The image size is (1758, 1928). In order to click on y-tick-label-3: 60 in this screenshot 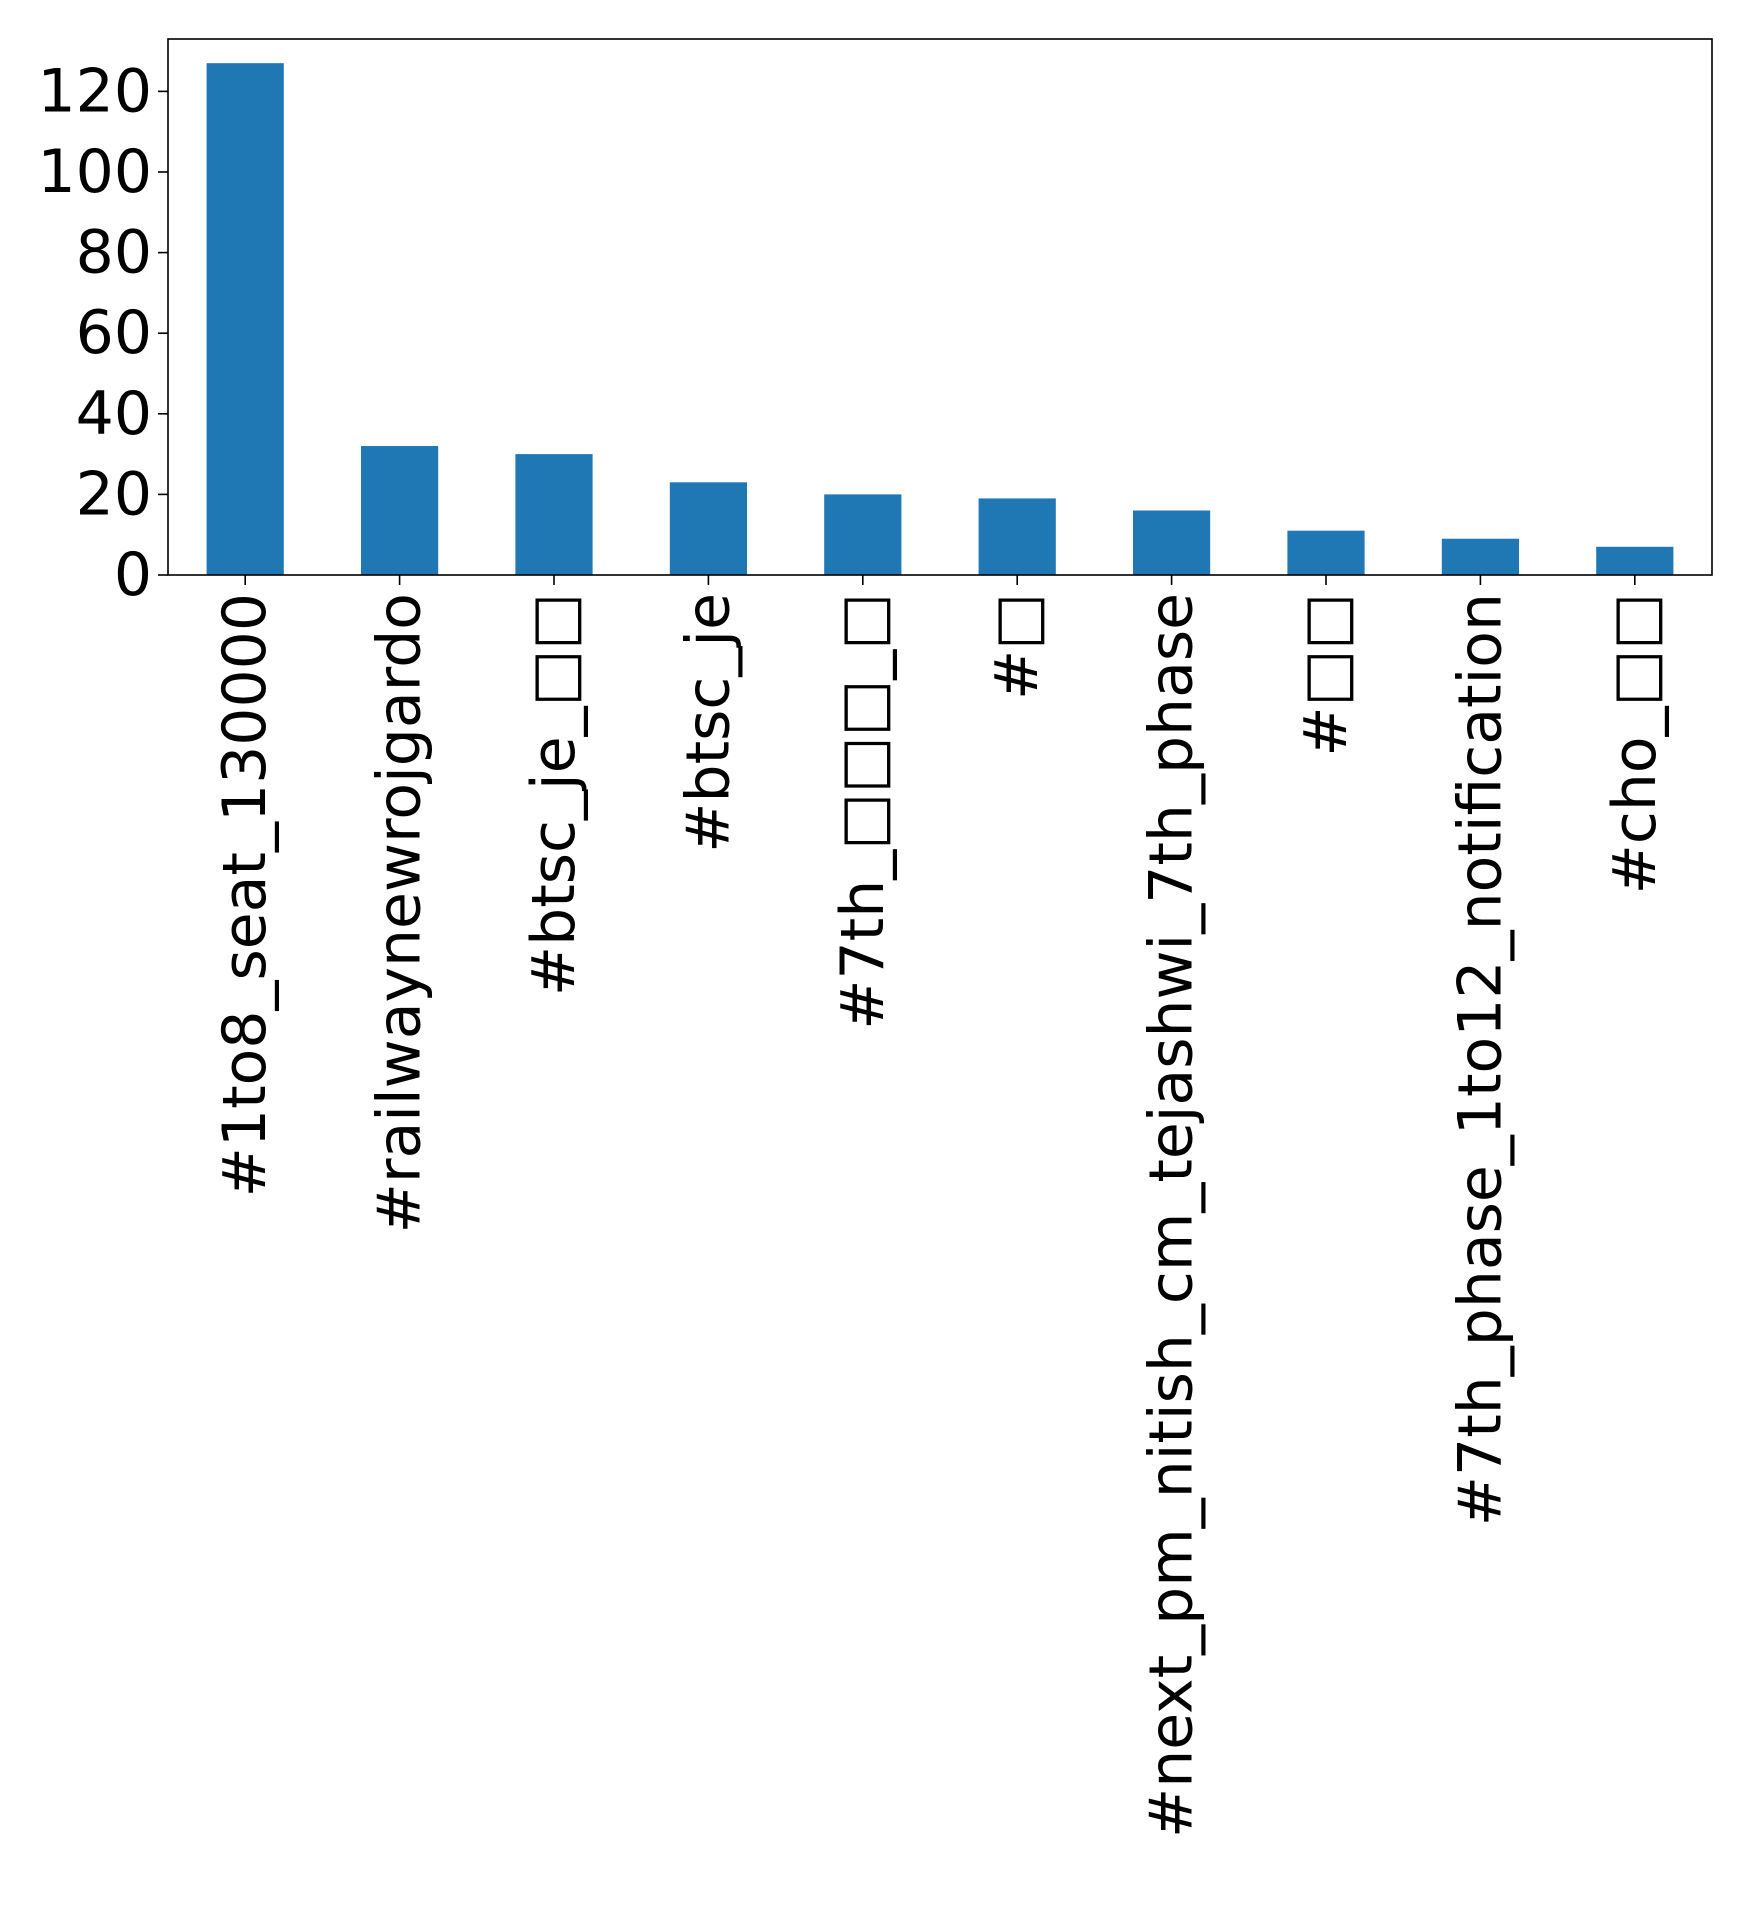, I will do `click(114, 333)`.